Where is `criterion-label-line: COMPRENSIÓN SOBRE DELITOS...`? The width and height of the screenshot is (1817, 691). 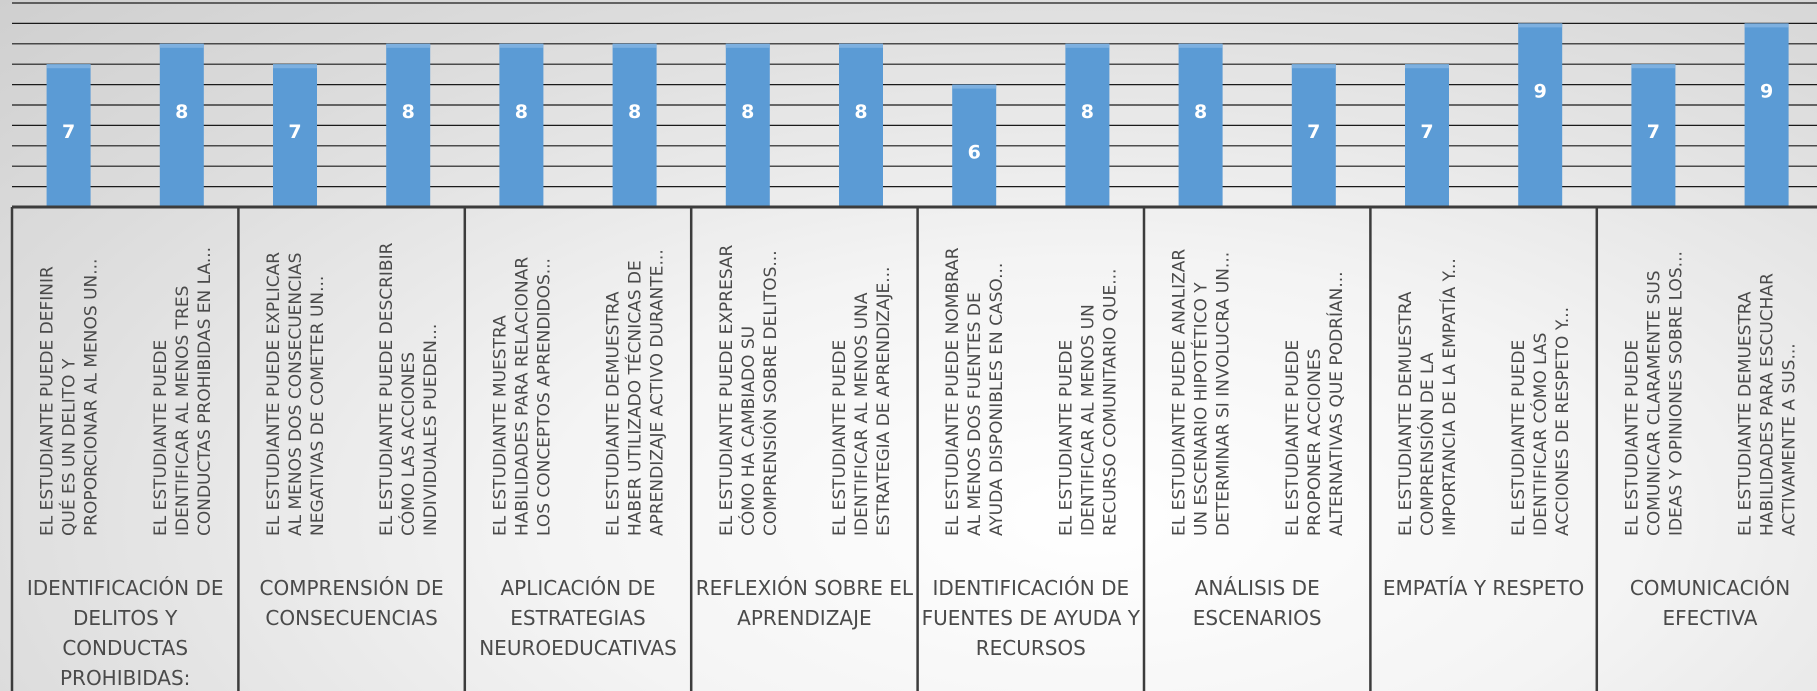 criterion-label-line: COMPRENSIÓN SOBRE DELITOS... is located at coordinates (770, 393).